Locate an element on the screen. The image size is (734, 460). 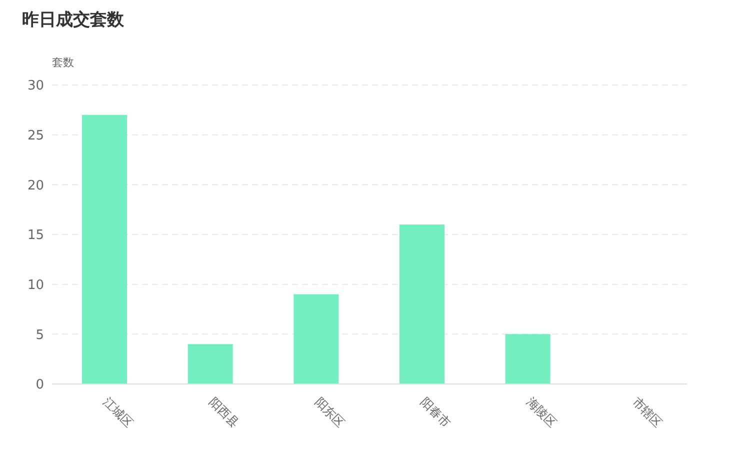
y-tick-label: 25 is located at coordinates (35, 136).